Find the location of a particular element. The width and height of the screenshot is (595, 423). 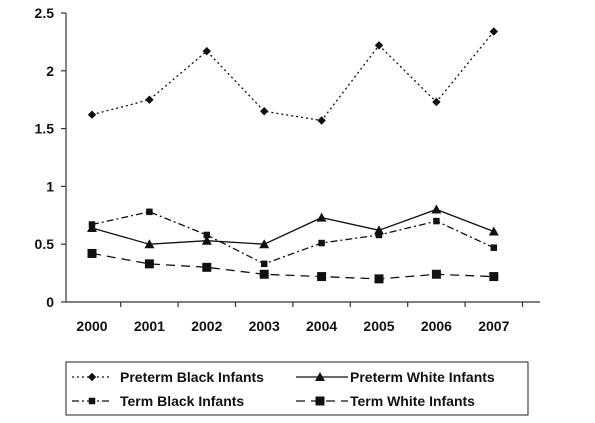

y-tick-label: 0 is located at coordinates (50, 302).